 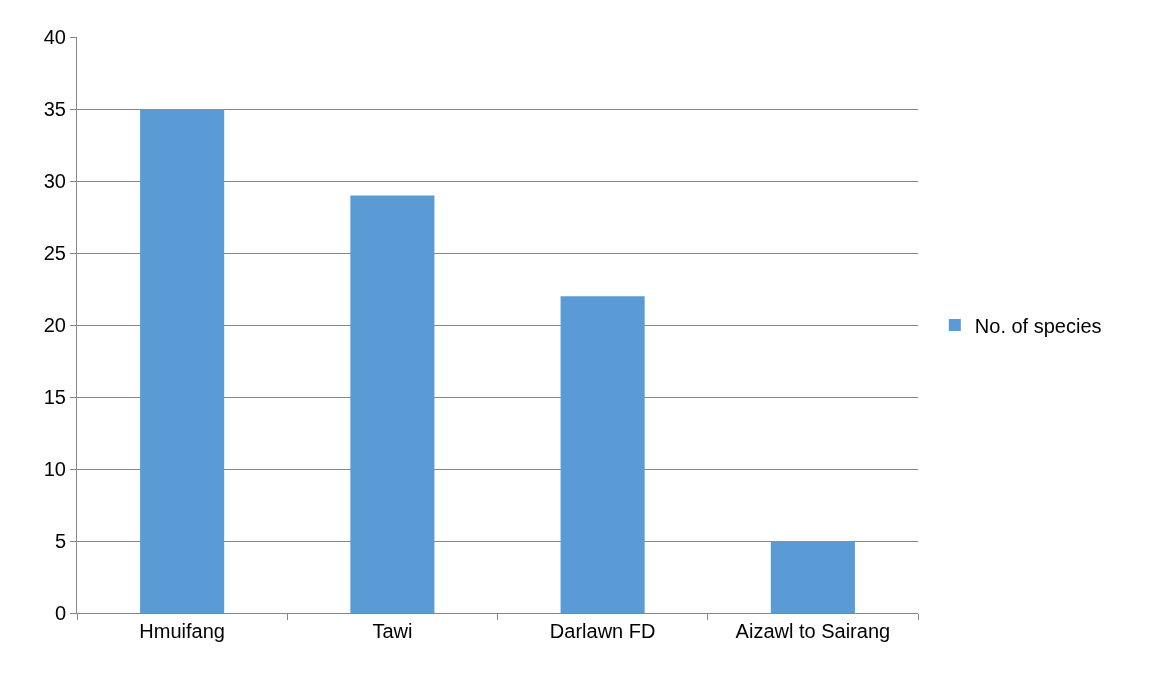 What do you see at coordinates (54, 253) in the screenshot?
I see `y-tick-label: 25` at bounding box center [54, 253].